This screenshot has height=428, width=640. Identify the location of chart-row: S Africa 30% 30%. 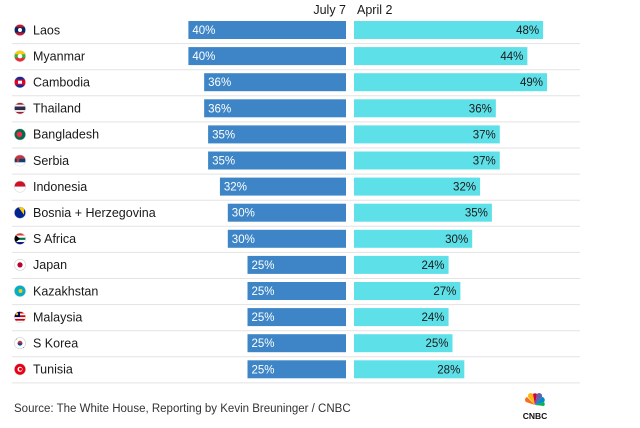
(296, 241).